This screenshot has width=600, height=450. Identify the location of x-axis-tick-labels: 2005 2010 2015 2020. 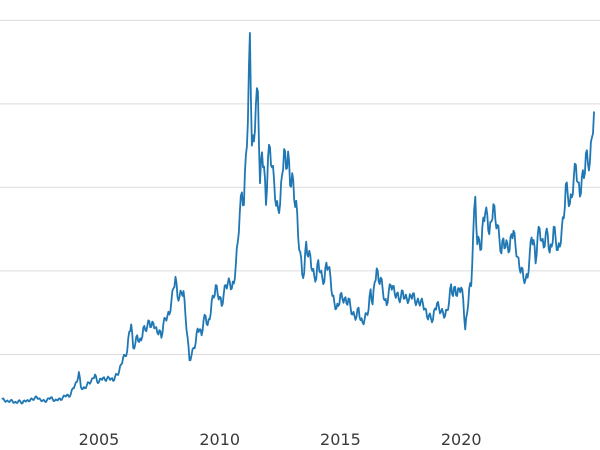
(280, 439).